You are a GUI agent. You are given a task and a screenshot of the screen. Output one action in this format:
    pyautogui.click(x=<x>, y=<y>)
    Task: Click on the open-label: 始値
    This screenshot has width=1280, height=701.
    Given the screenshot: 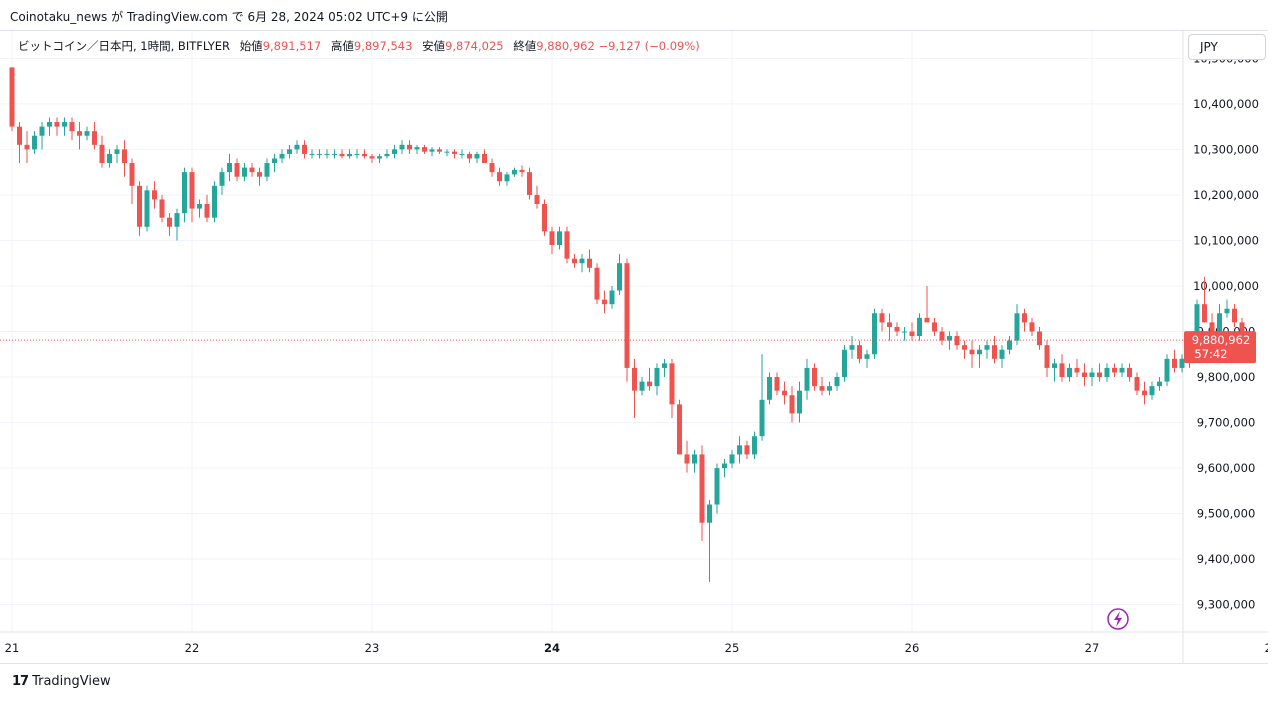 What is the action you would take?
    pyautogui.click(x=251, y=46)
    